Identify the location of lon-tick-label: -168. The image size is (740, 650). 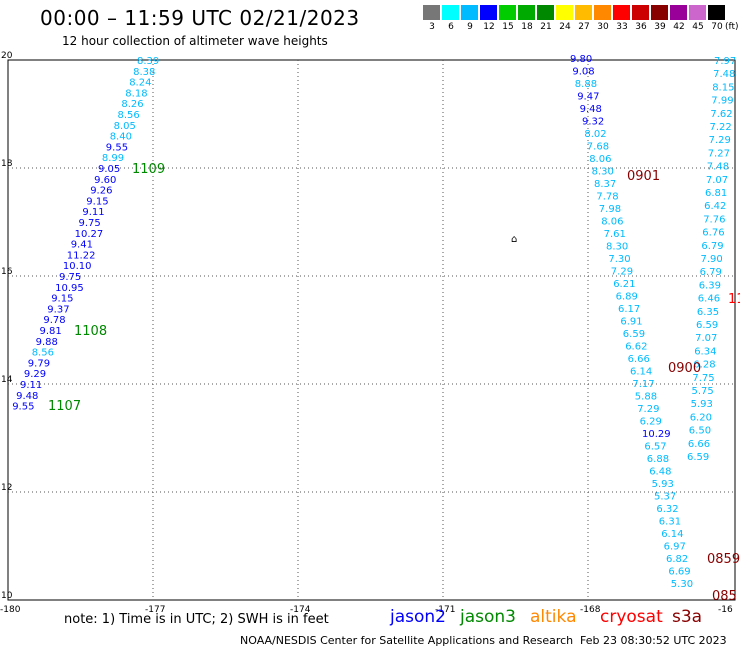
(590, 610).